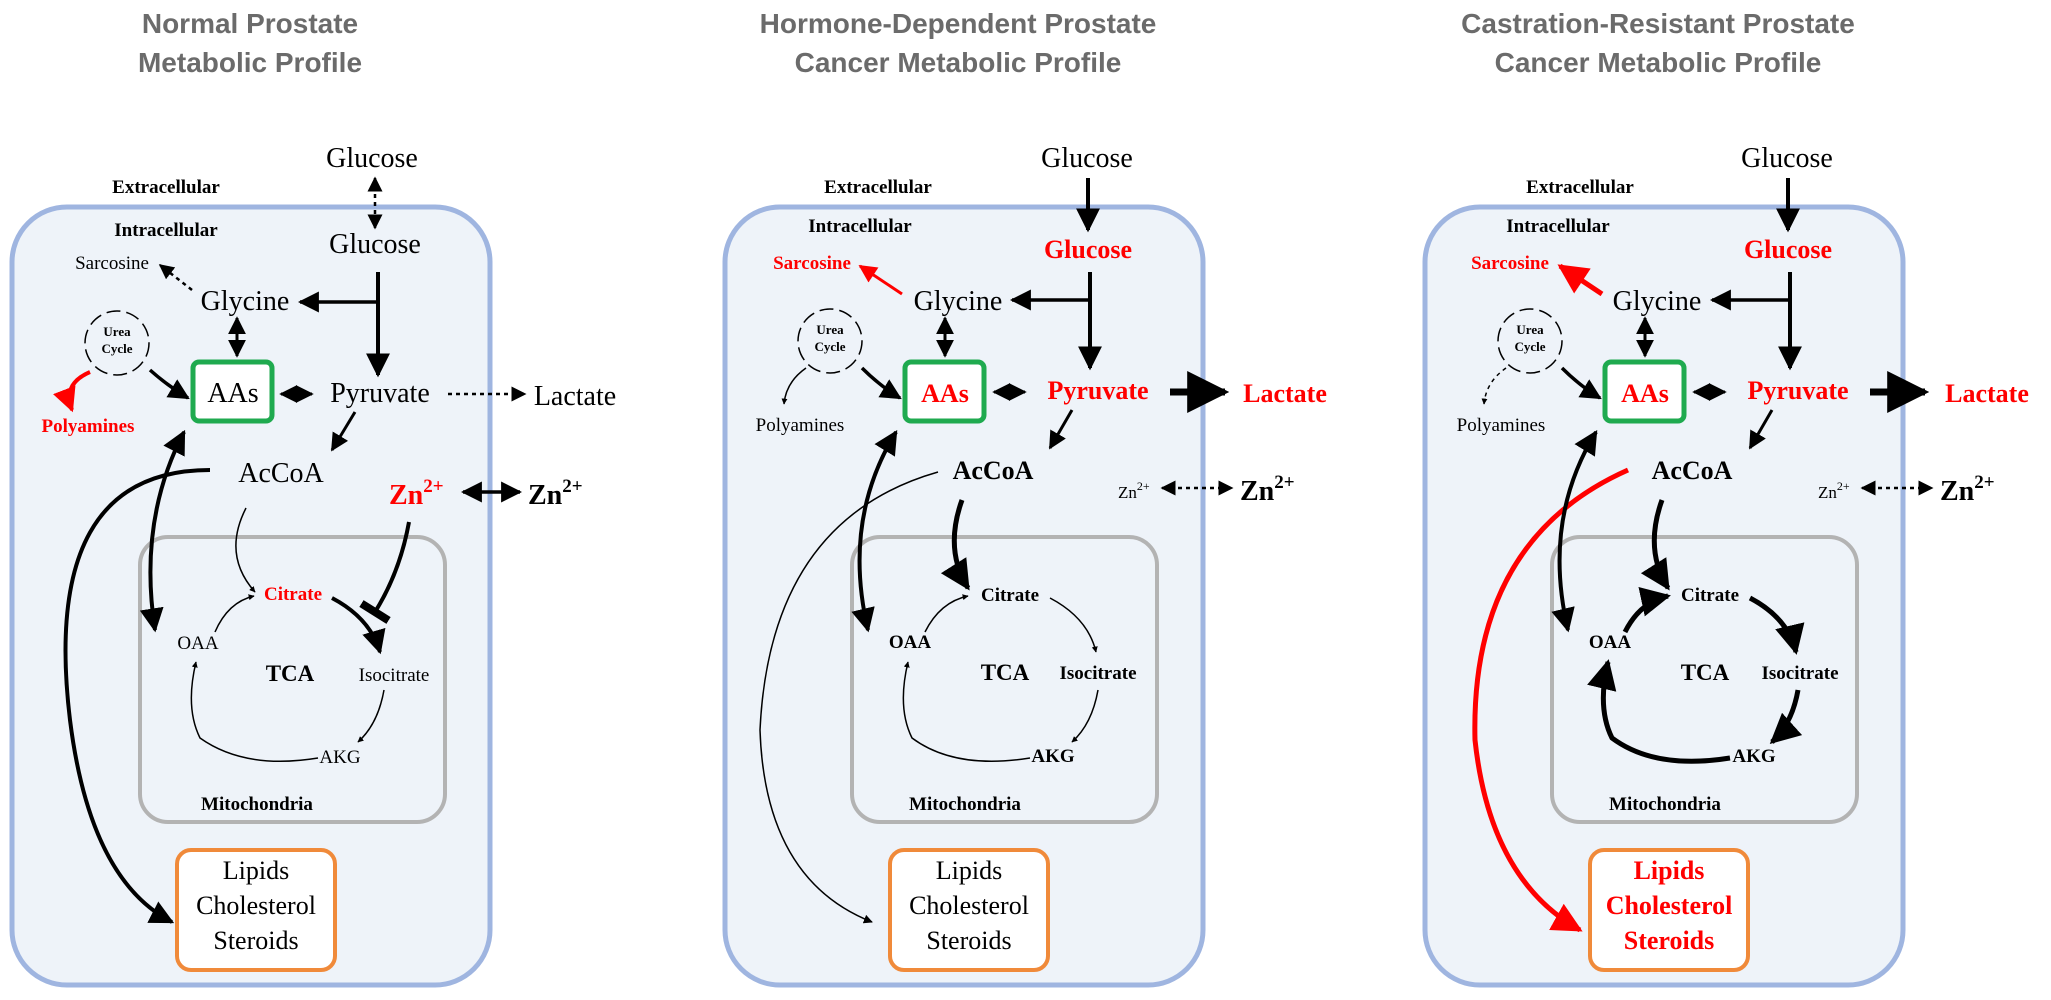  I want to click on zinc-inhibits-aconitase, so click(385, 572).